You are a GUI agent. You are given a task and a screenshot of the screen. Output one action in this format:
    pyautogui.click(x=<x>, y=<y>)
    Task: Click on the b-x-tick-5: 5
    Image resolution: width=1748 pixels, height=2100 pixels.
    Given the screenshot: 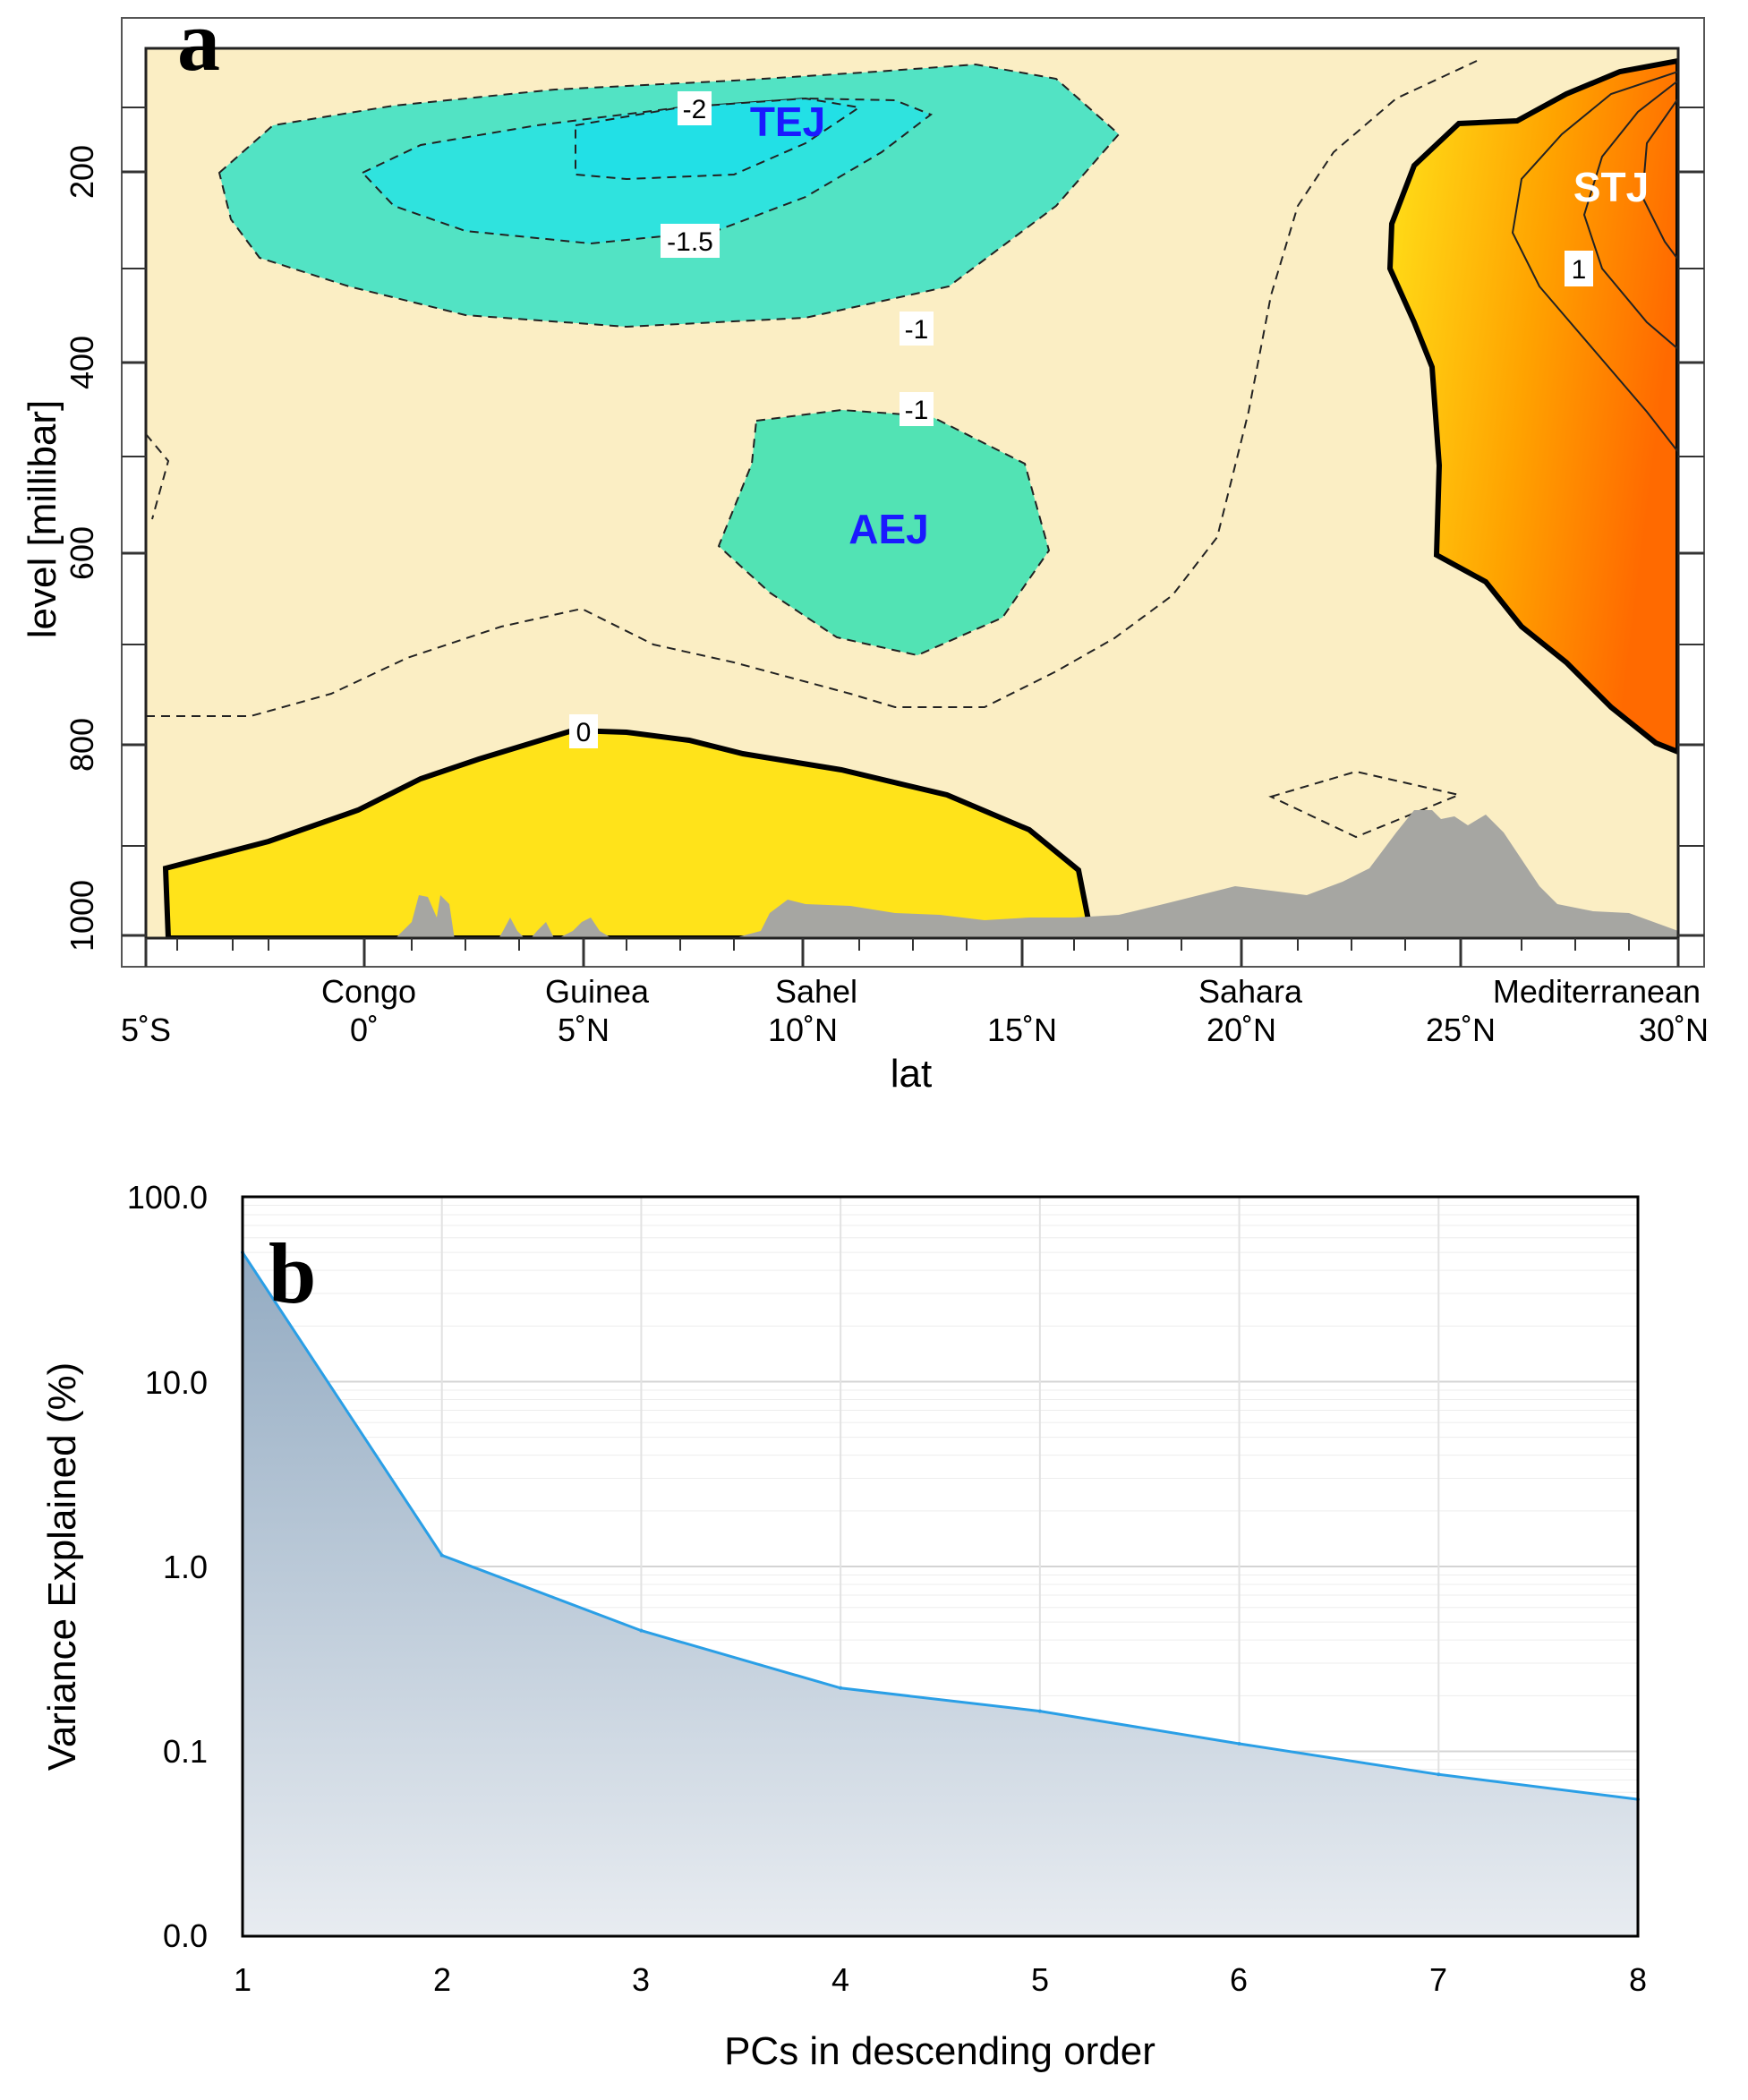 What is the action you would take?
    pyautogui.click(x=1040, y=1979)
    